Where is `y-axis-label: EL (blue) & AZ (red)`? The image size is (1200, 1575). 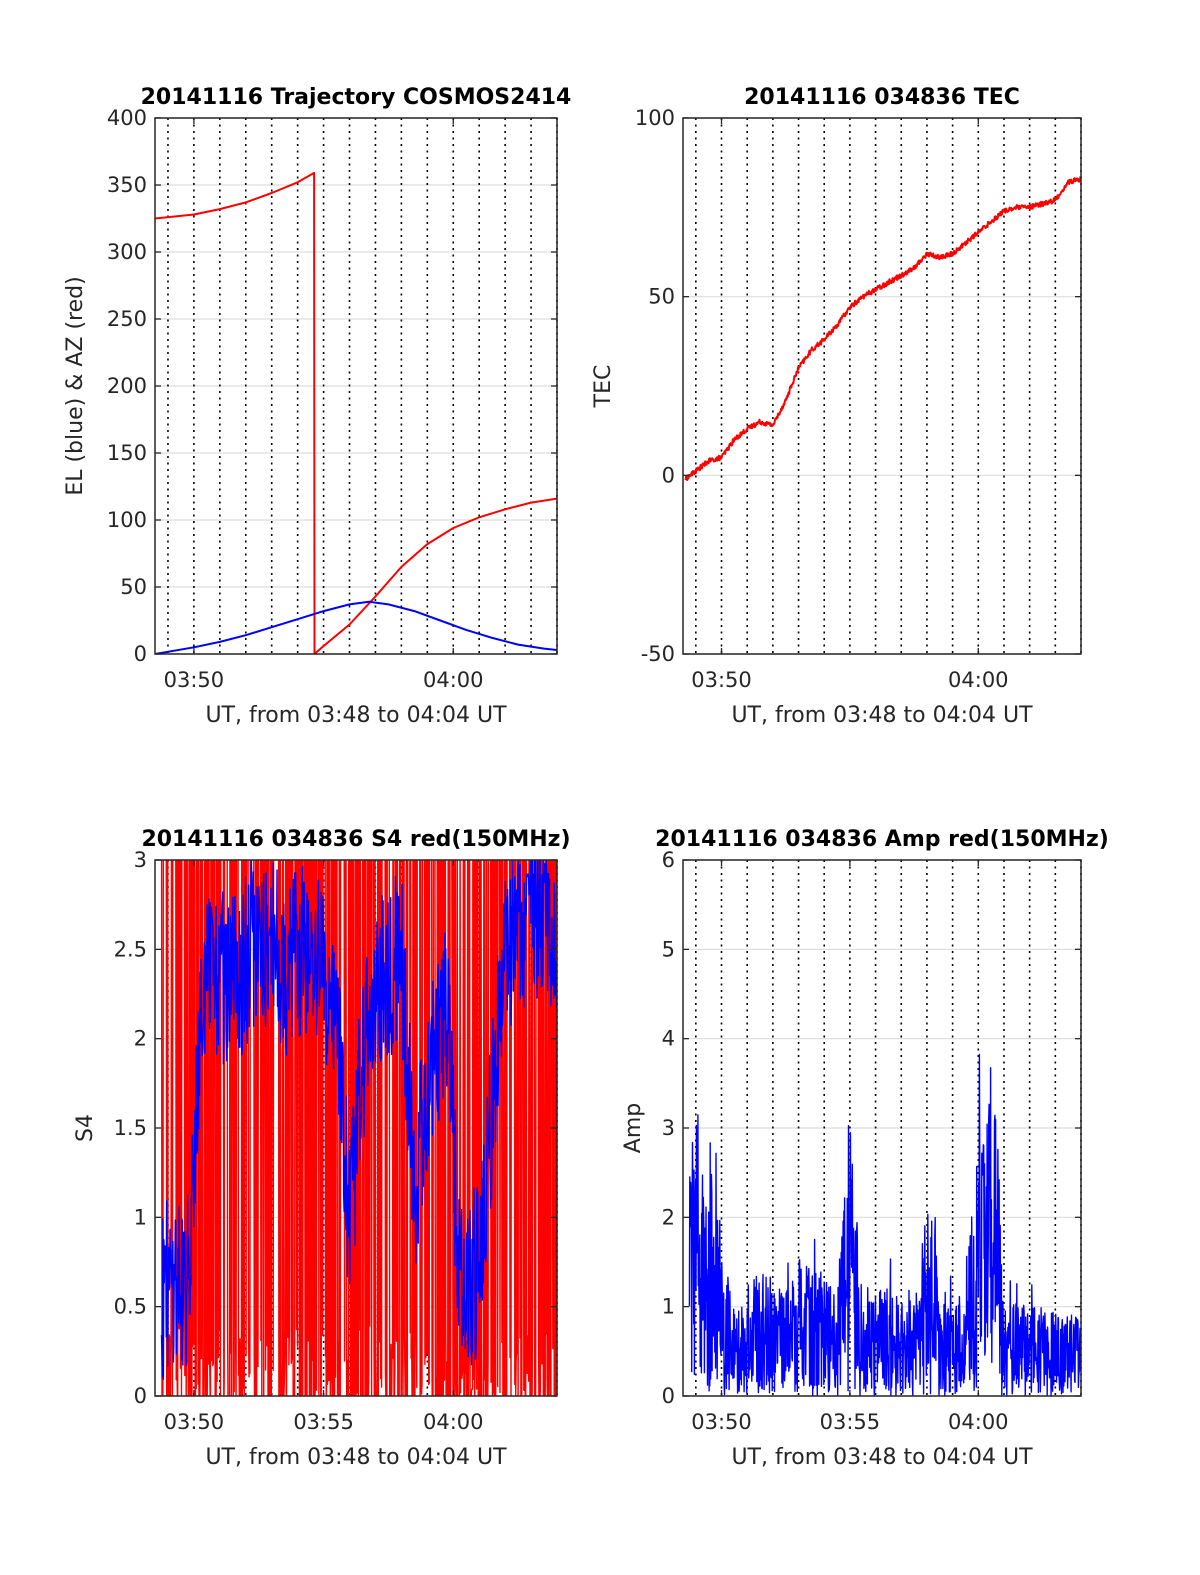 y-axis-label: EL (blue) & AZ (red) is located at coordinates (75, 385).